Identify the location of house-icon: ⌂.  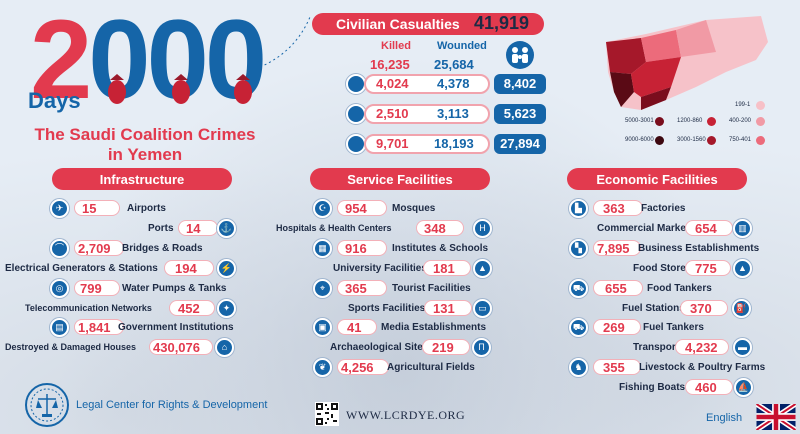
(224, 347).